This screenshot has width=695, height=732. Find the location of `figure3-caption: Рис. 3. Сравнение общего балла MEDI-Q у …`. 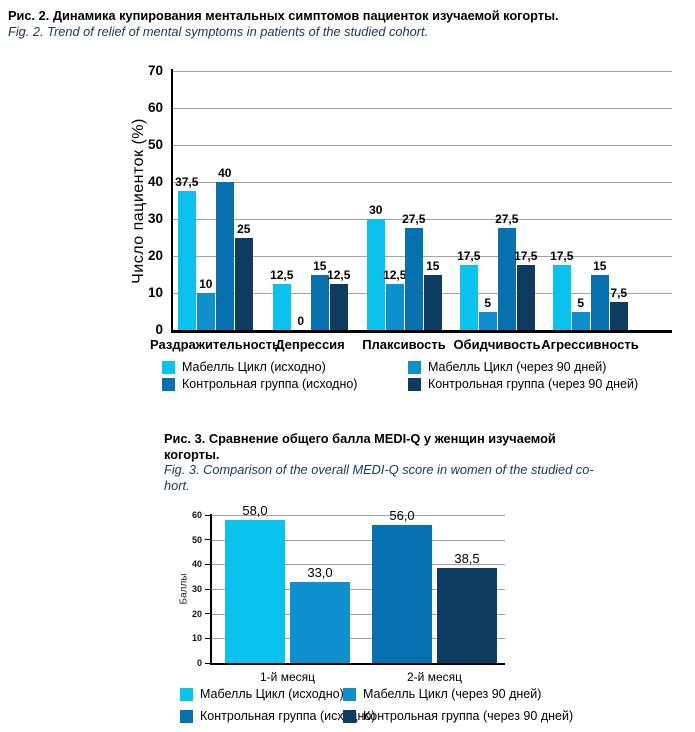

figure3-caption: Рис. 3. Сравнение общего балла MEDI-Q у … is located at coordinates (379, 462).